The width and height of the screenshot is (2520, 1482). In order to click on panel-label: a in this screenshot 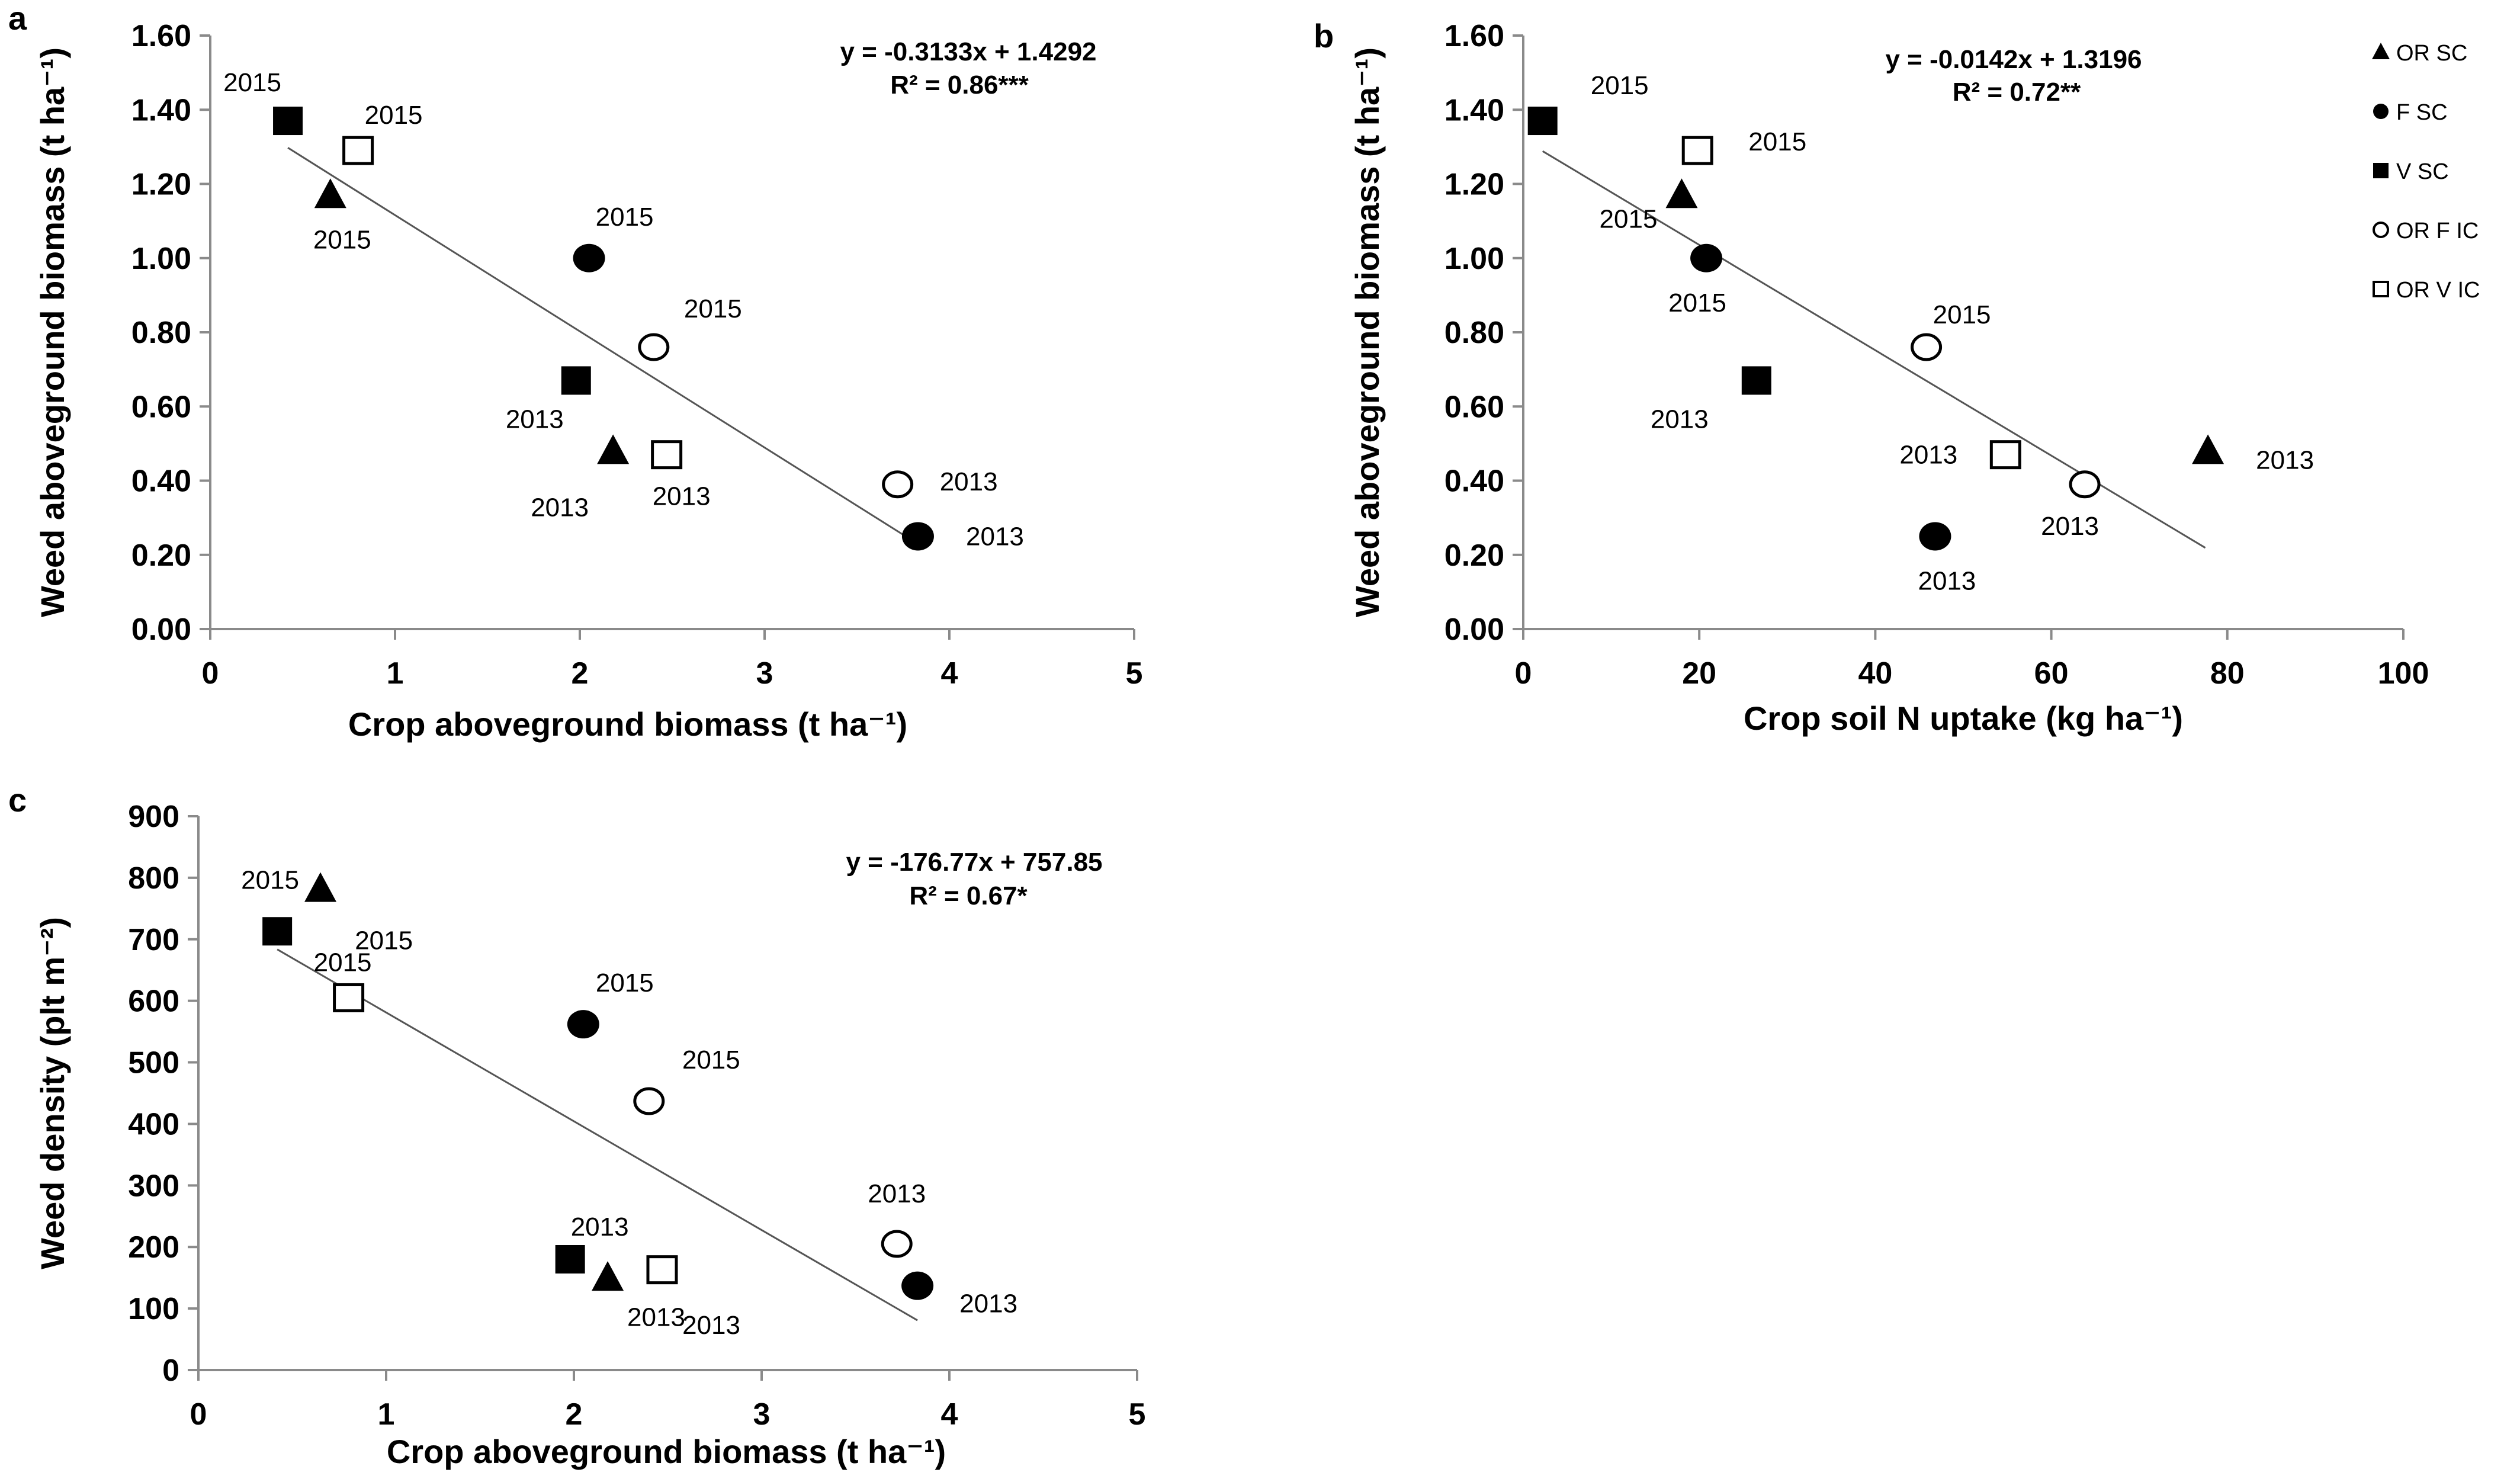, I will do `click(17, 18)`.